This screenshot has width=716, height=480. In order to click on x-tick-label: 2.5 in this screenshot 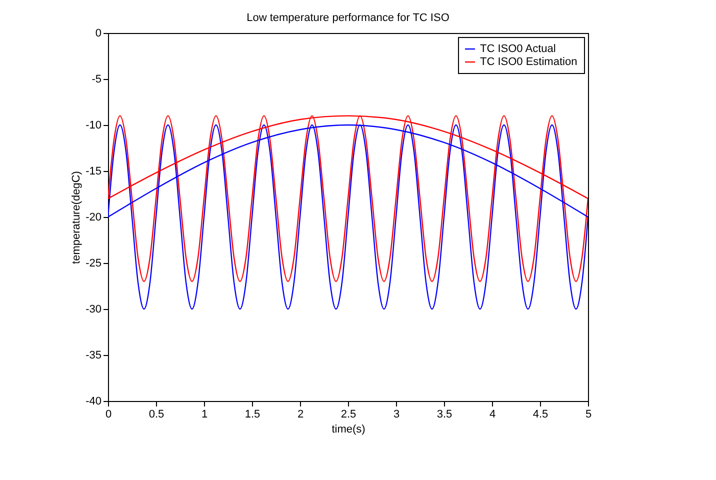, I will do `click(348, 414)`.